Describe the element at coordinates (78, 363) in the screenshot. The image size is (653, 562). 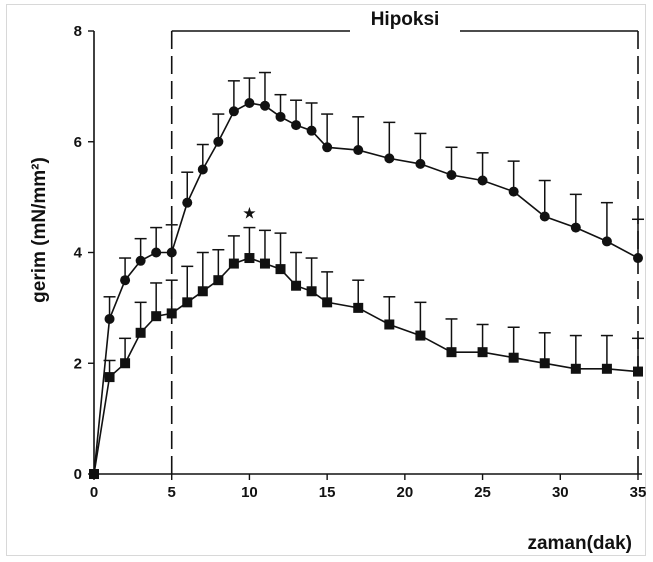
I see `y-tick-label: 2` at that location.